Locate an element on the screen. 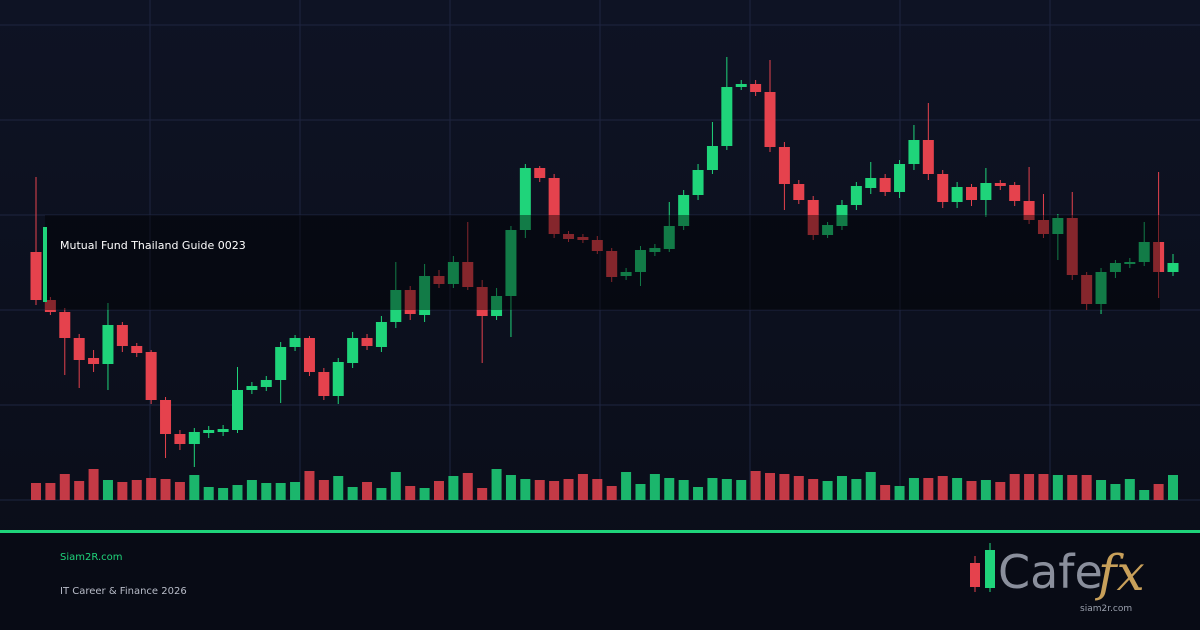 This screenshot has height=630, width=1200. banner-title: Mutual Fund Thailand Guide 0023 is located at coordinates (153, 245).